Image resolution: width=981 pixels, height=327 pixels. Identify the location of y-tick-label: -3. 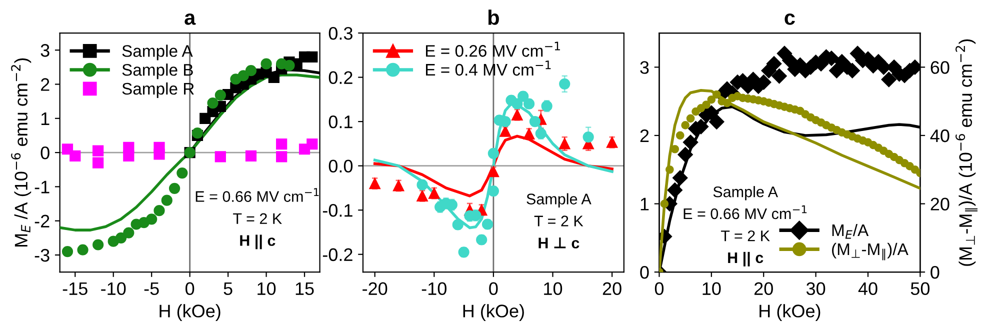
(42, 255).